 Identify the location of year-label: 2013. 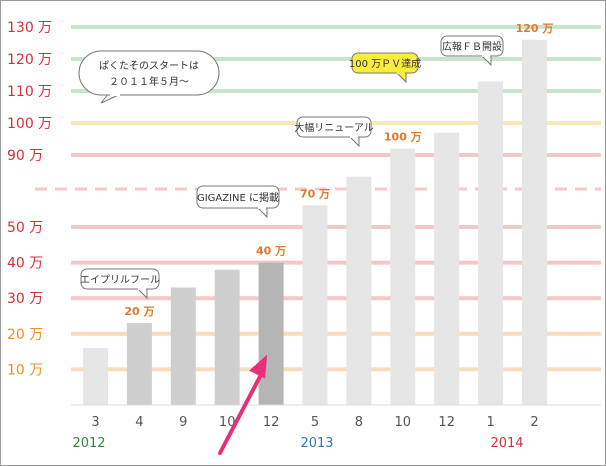
(316, 443).